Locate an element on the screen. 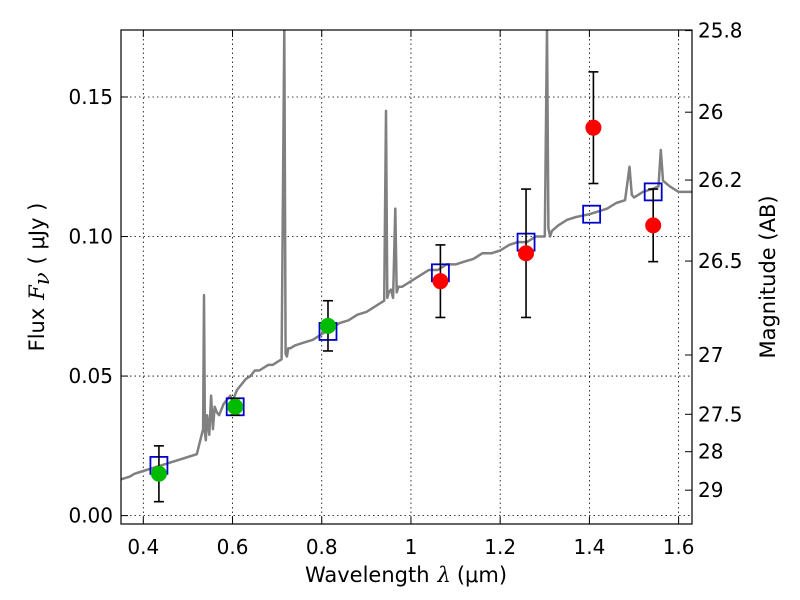 This screenshot has height=600, width=800. y-axis-label-text: Flux is located at coordinates (37, 330).